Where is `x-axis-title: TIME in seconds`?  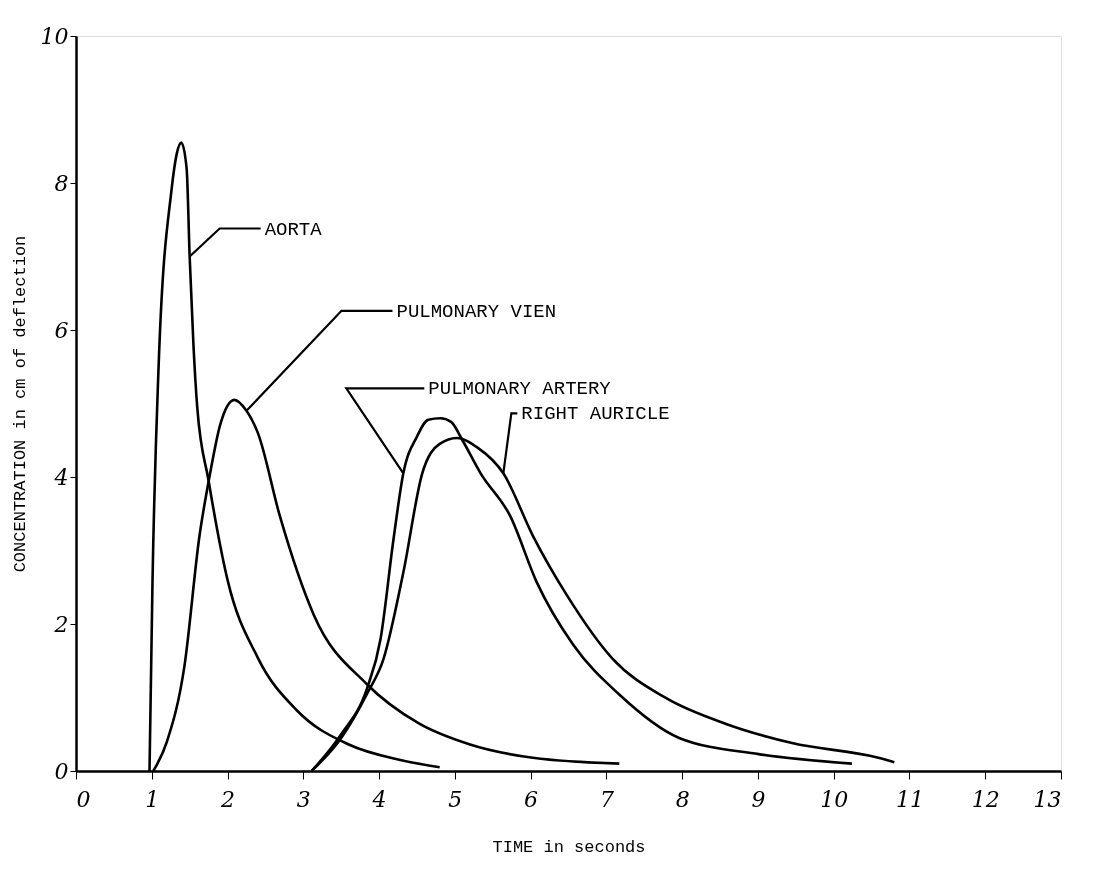 x-axis-title: TIME in seconds is located at coordinates (569, 847).